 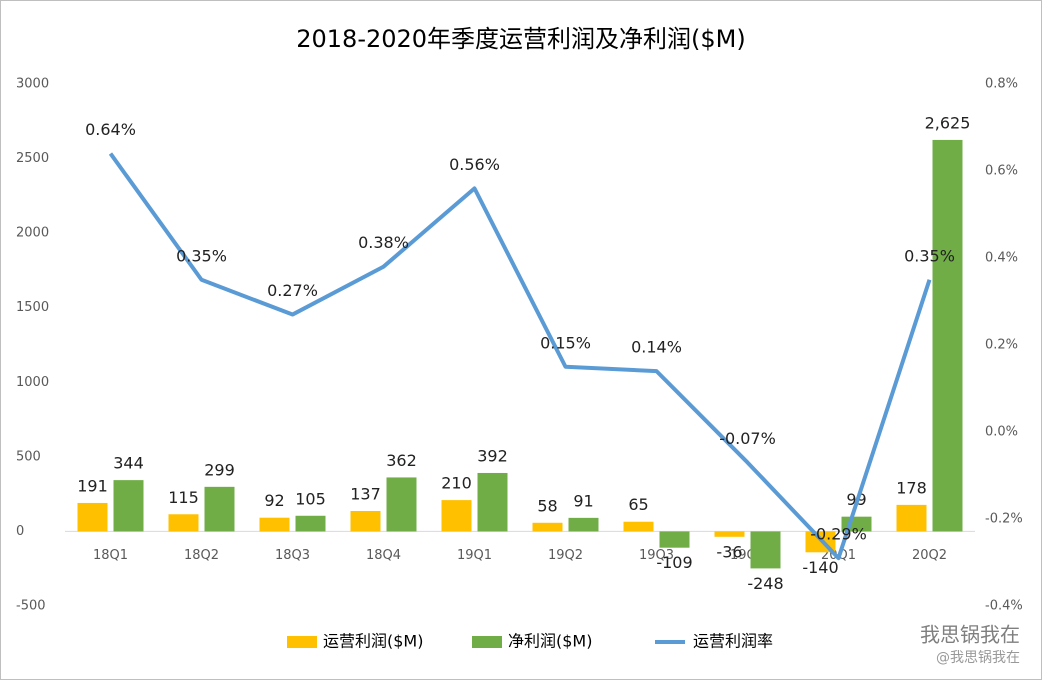 What do you see at coordinates (110, 129) in the screenshot?
I see `line-value-label: 0.64%` at bounding box center [110, 129].